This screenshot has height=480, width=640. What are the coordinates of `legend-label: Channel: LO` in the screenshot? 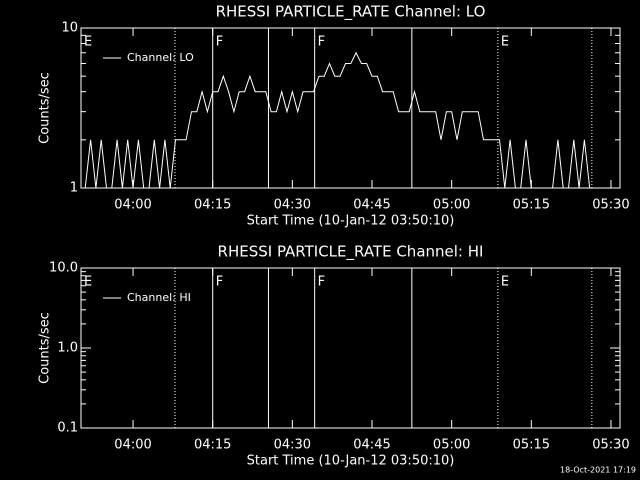 It's located at (160, 57).